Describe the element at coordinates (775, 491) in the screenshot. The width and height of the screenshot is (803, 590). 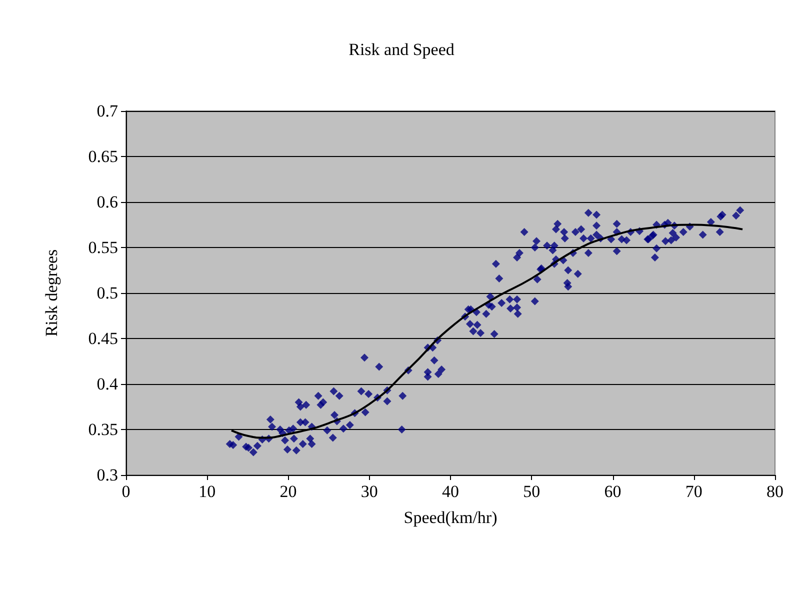
I see `x-tick-label: 80` at that location.